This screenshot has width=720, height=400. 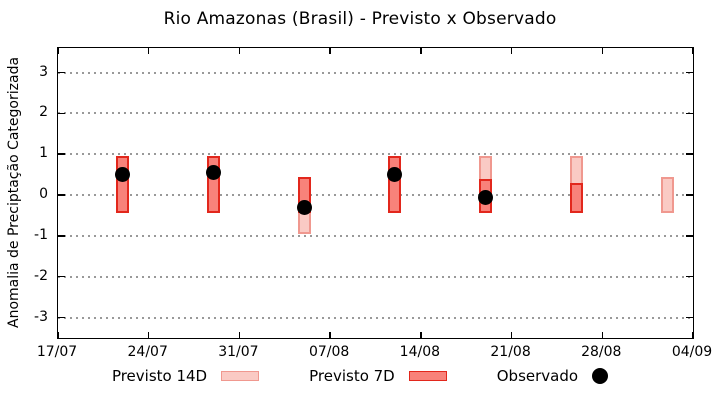 What do you see at coordinates (537, 376) in the screenshot?
I see `legend-label-observado: Observado` at bounding box center [537, 376].